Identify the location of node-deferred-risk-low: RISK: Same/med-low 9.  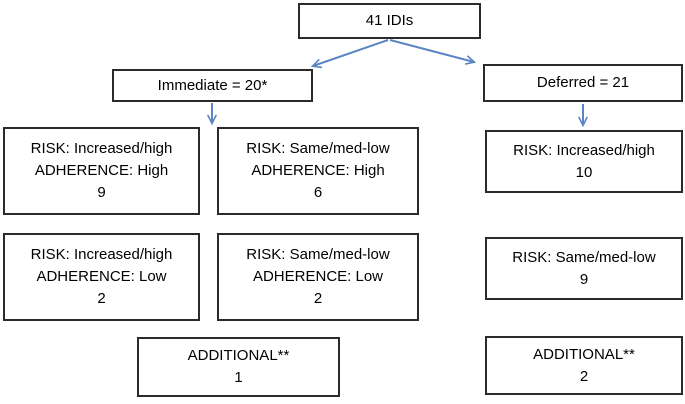
(584, 268).